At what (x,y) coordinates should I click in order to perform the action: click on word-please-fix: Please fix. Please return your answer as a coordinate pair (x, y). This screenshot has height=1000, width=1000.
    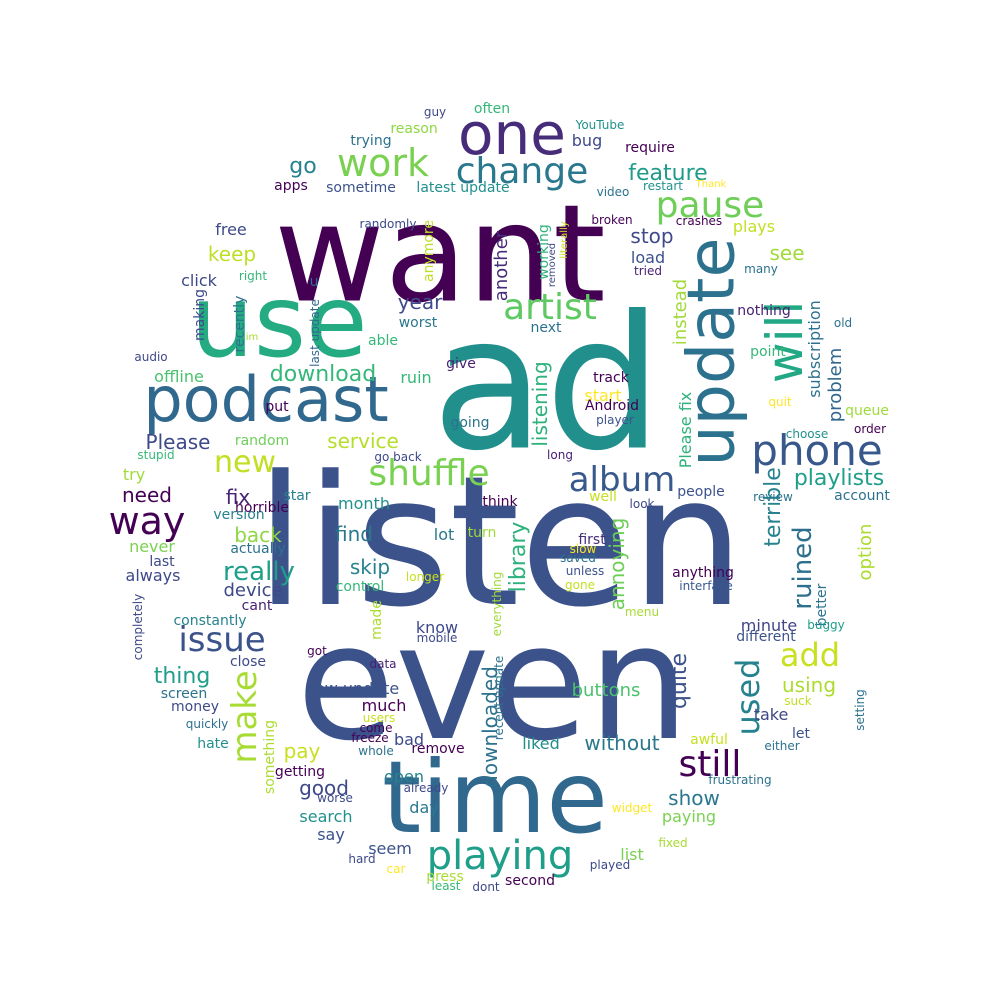
    Looking at the image, I should click on (685, 430).